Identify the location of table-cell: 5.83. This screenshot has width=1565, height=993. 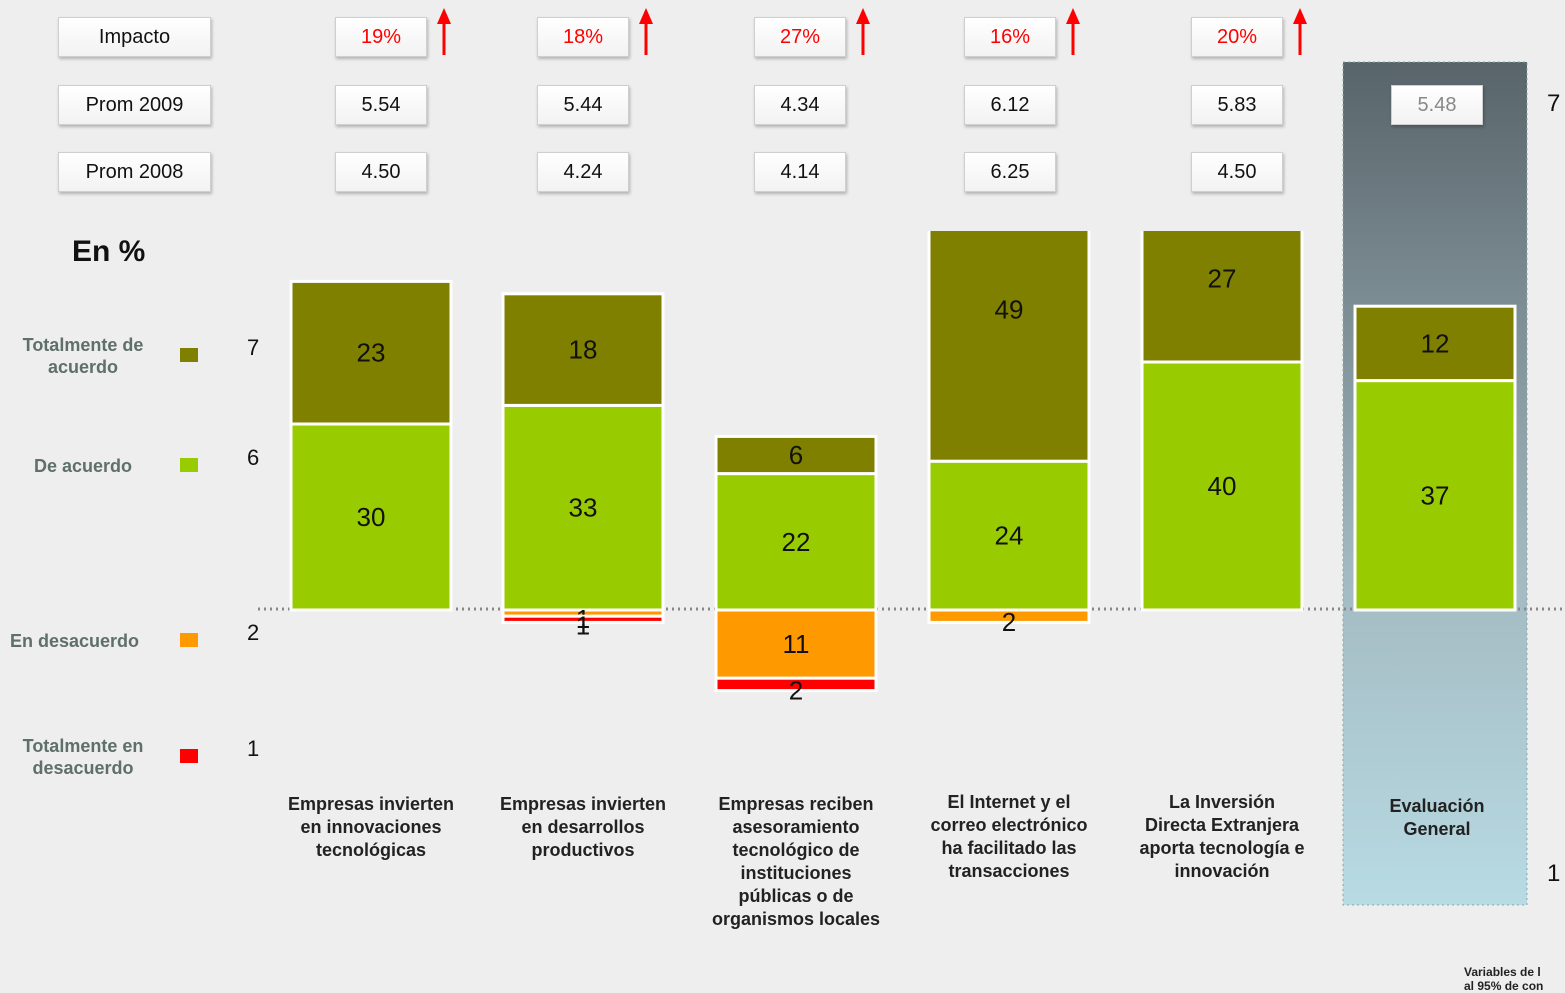
(1237, 105).